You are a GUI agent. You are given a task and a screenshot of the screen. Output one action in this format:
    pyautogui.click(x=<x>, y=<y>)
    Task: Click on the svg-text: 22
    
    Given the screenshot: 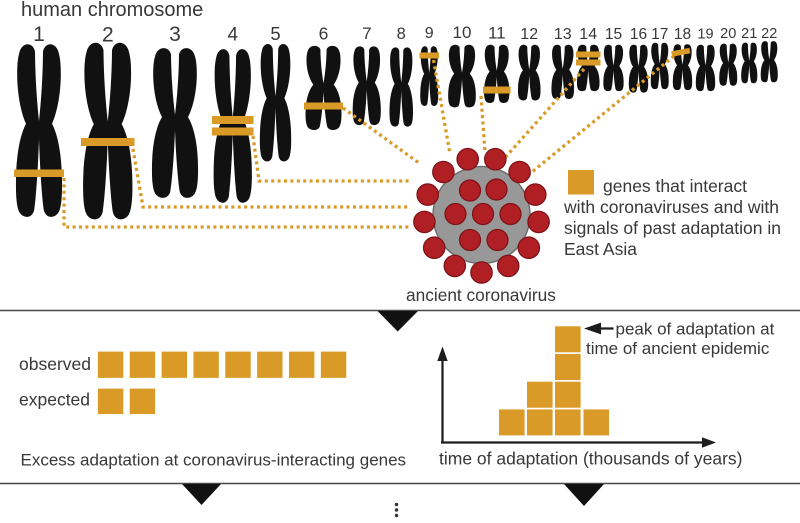 What is the action you would take?
    pyautogui.click(x=769, y=34)
    